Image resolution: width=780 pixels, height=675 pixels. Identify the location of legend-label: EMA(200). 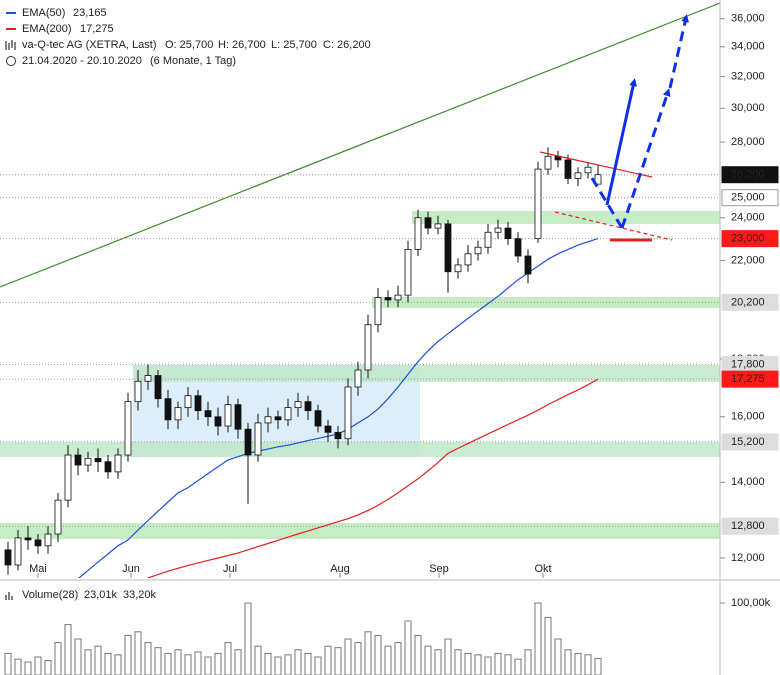
(47, 29).